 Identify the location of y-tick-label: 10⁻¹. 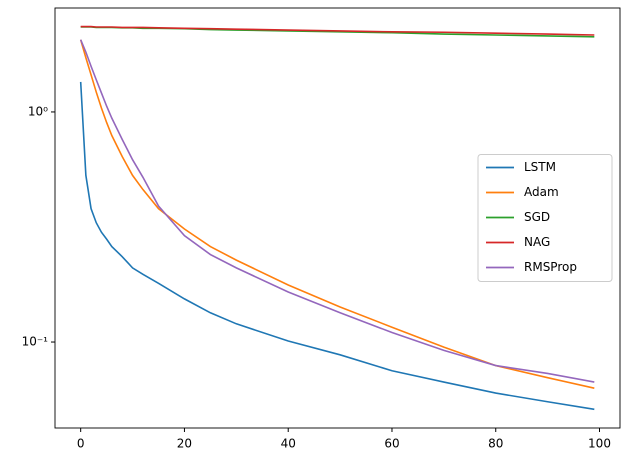
(35, 342).